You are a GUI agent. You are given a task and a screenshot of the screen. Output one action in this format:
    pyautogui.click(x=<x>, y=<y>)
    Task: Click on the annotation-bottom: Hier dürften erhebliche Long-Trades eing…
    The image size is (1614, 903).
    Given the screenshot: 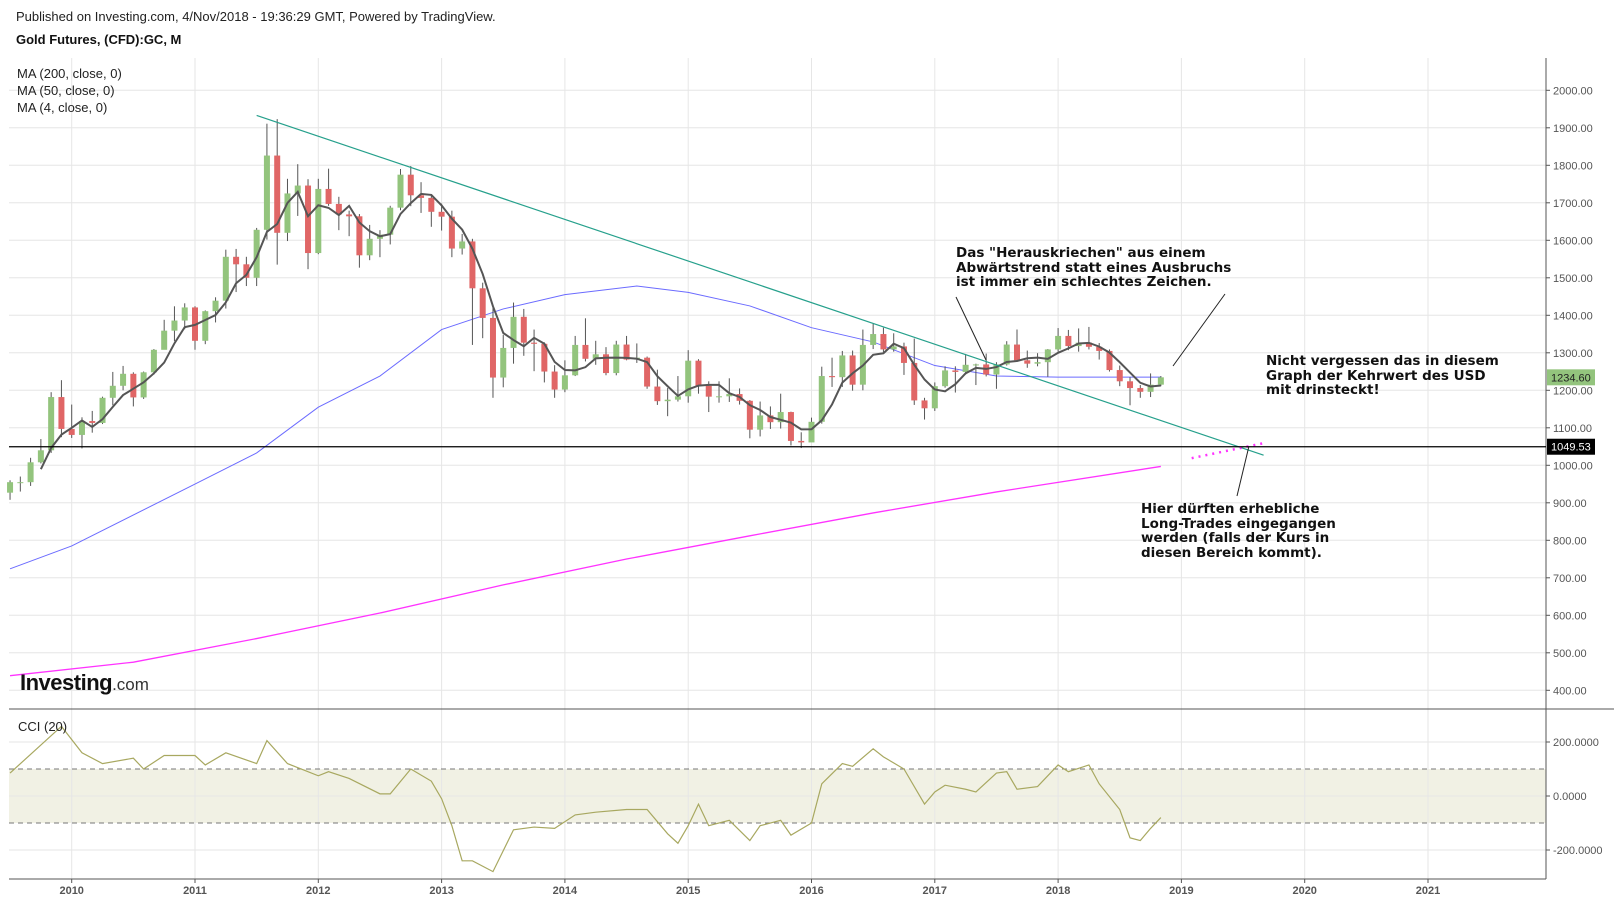 What is the action you would take?
    pyautogui.click(x=1238, y=531)
    